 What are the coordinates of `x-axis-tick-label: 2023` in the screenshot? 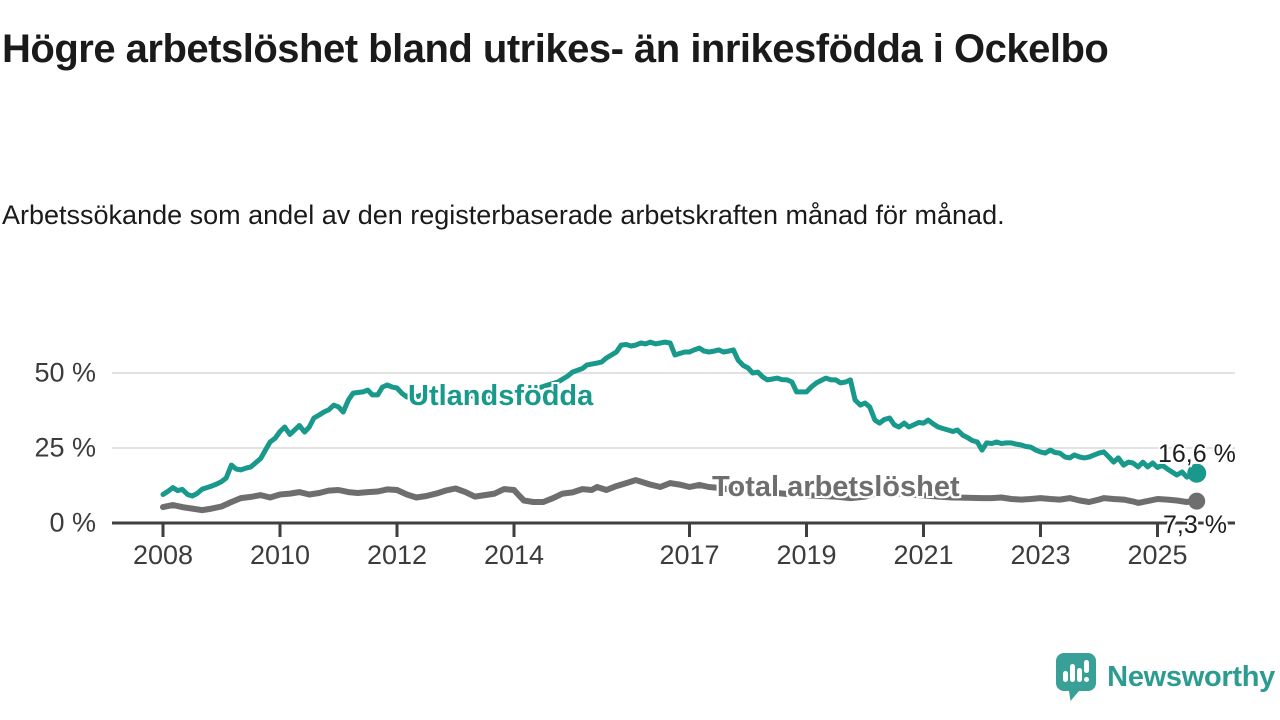 It's located at (1040, 555).